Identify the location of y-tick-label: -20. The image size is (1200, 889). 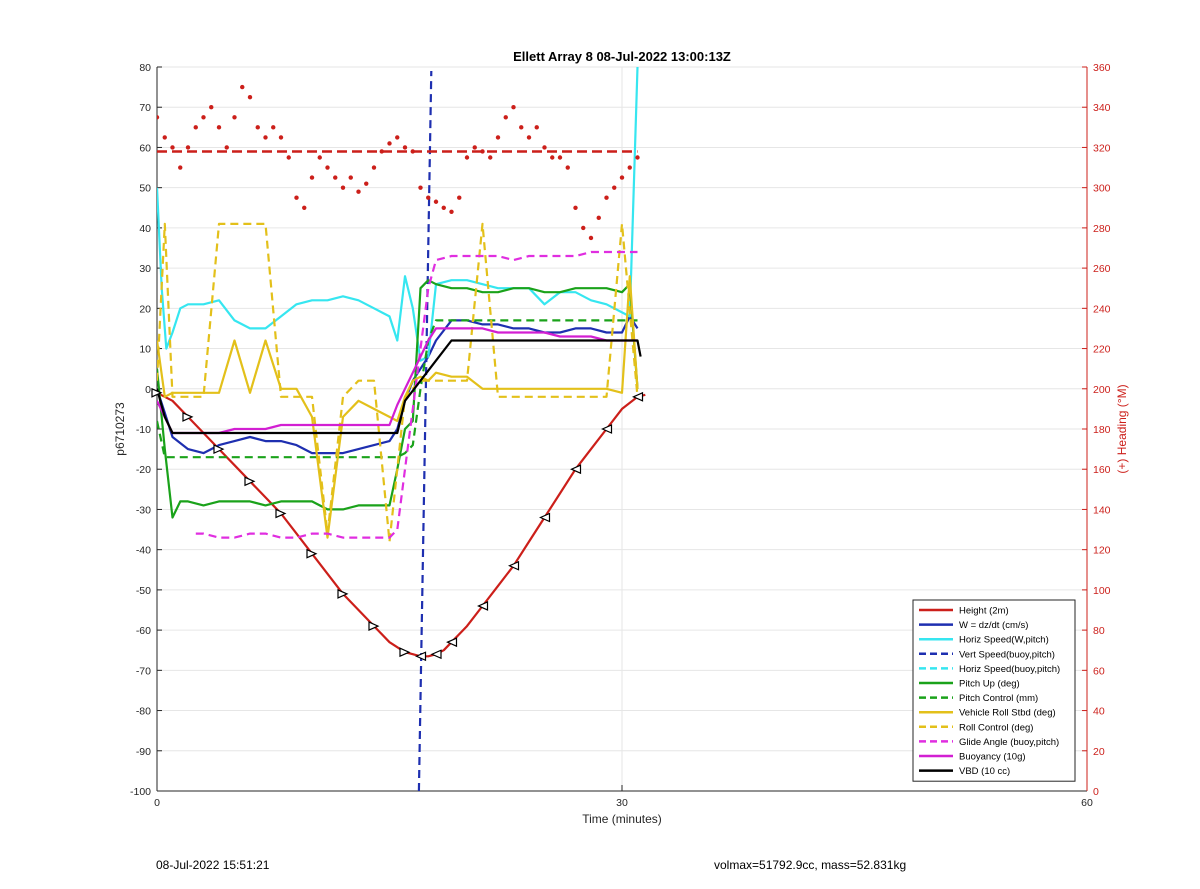
(143, 470).